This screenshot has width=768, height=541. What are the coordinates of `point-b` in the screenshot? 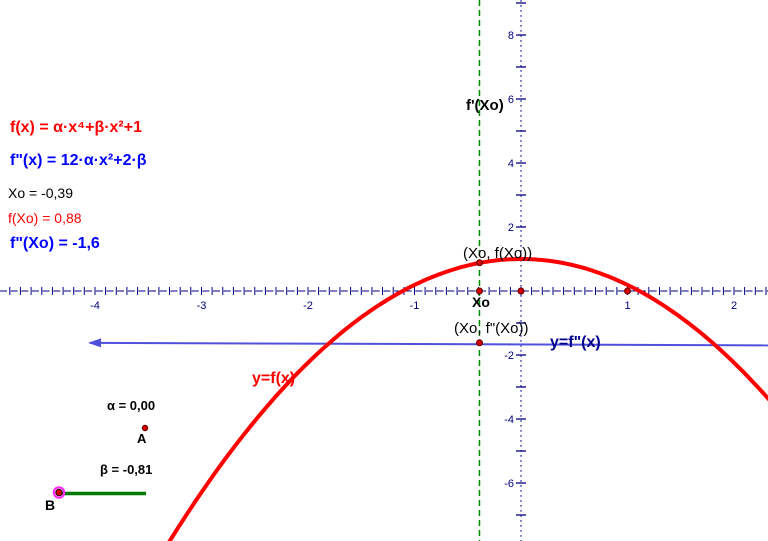 It's located at (59, 492).